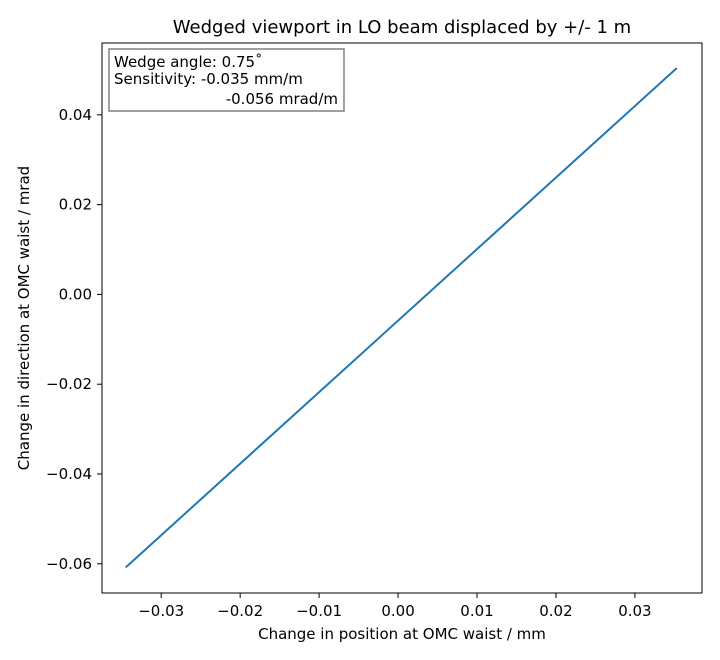 The height and width of the screenshot is (660, 720). I want to click on x-tick-label: 0.00, so click(397, 611).